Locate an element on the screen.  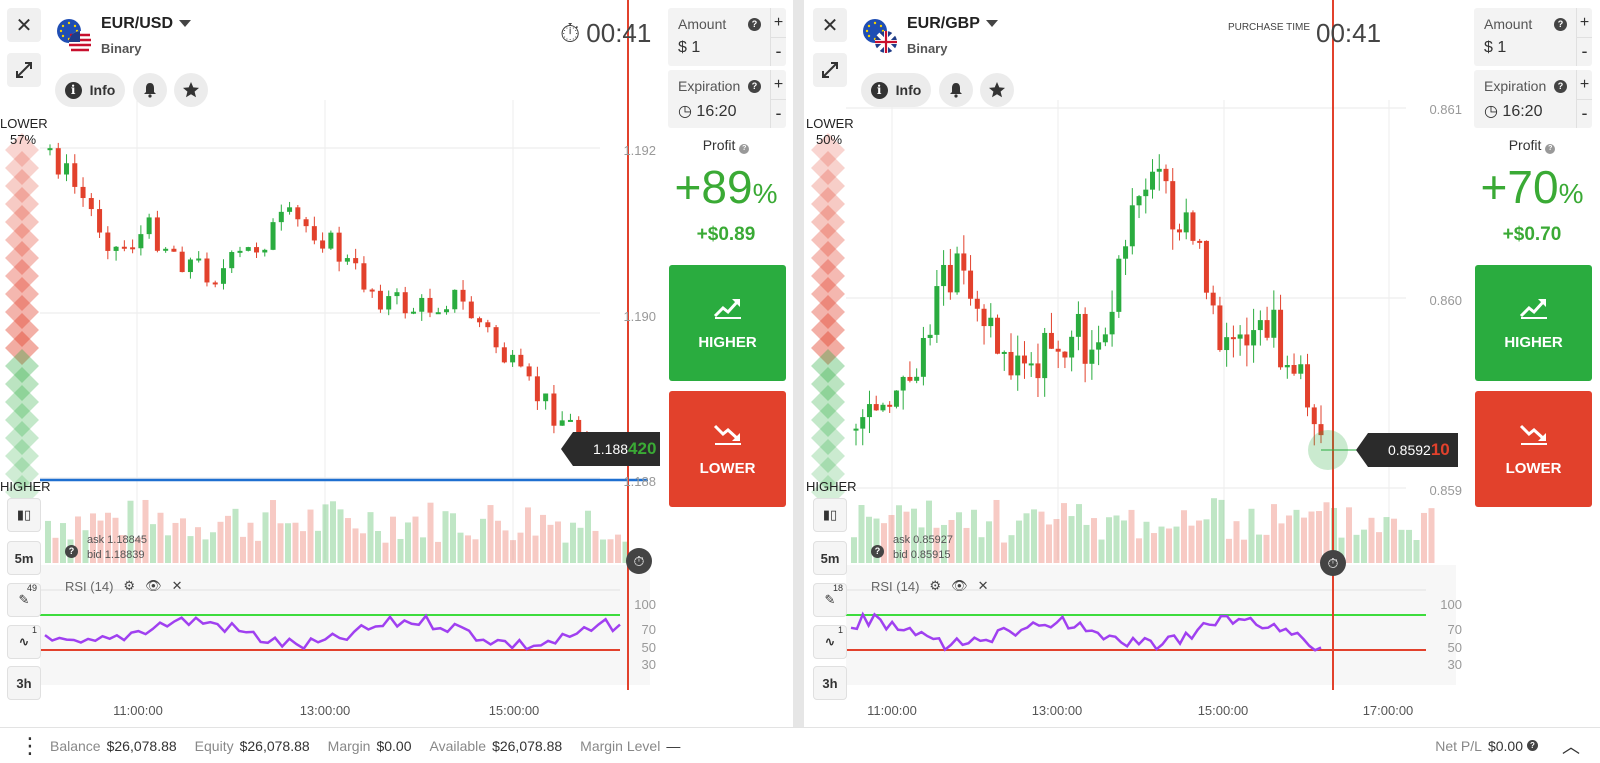
time-axis-label: 17:00:00 is located at coordinates (1388, 710).